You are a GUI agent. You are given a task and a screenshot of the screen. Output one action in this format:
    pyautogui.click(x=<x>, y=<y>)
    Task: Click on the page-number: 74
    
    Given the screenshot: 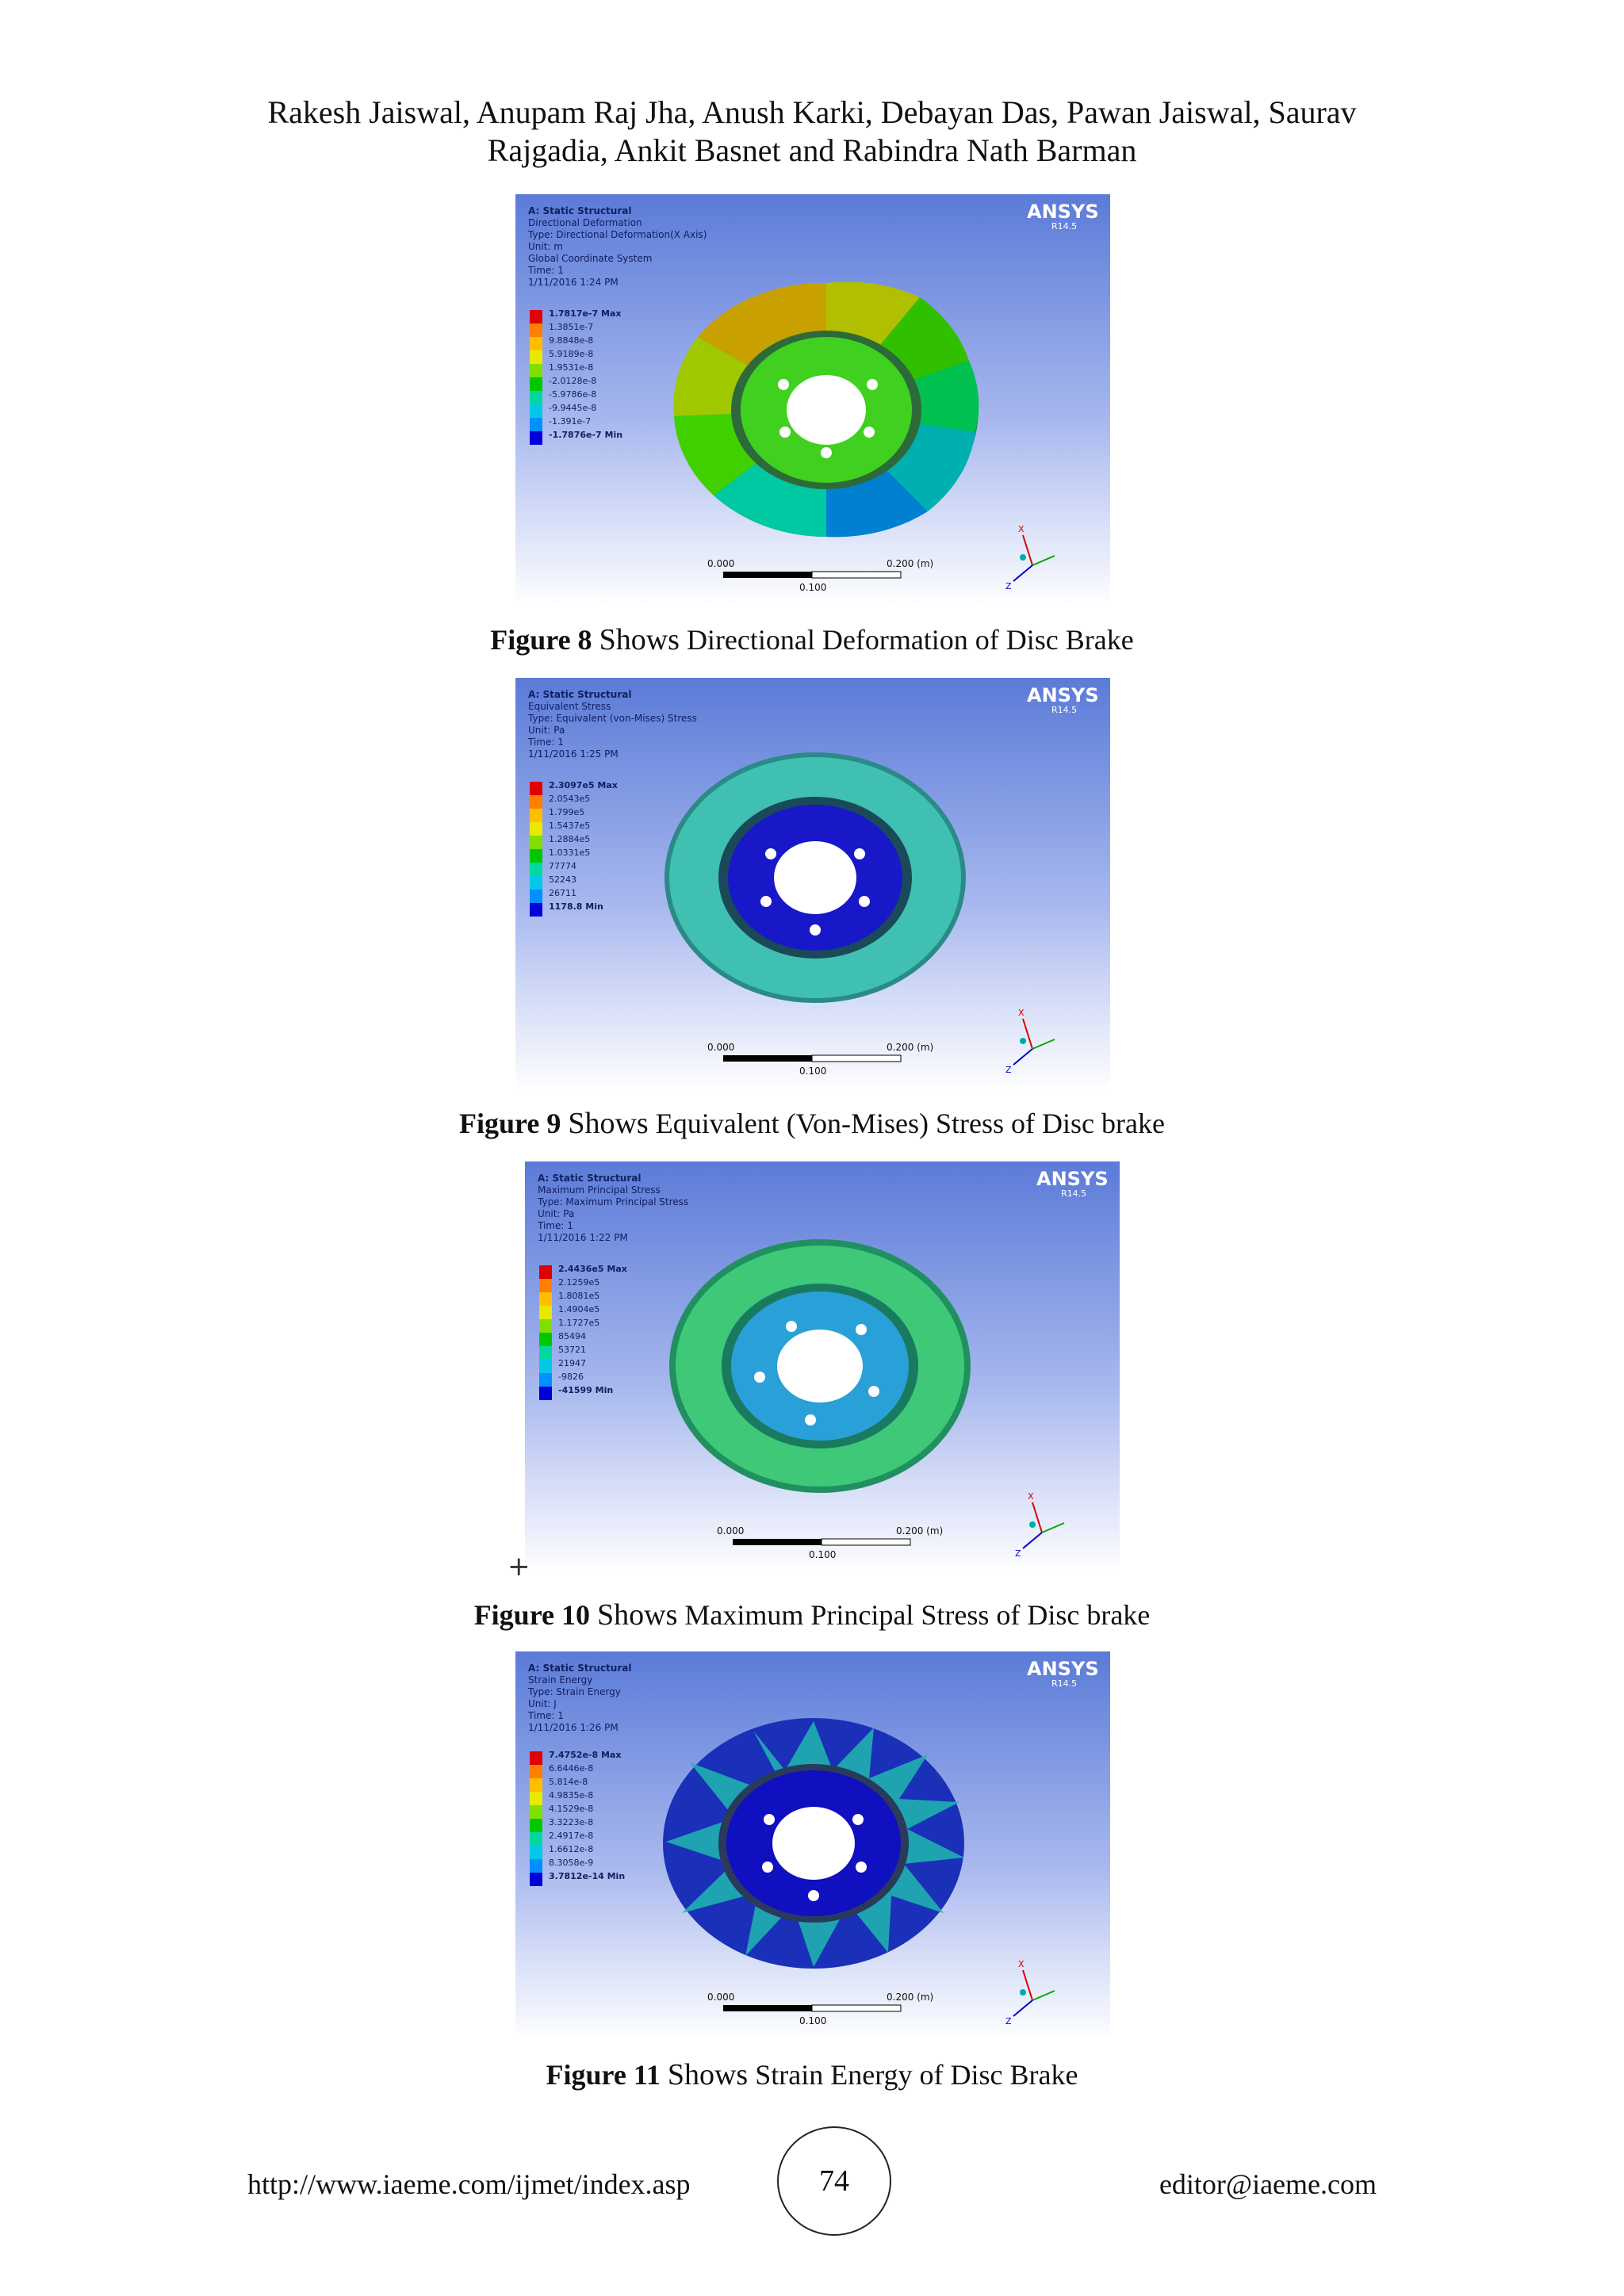 What is the action you would take?
    pyautogui.click(x=834, y=2181)
    